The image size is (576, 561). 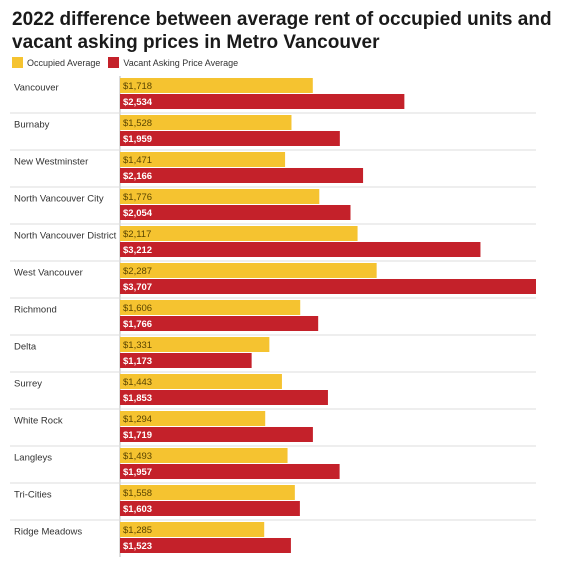 What do you see at coordinates (33, 495) in the screenshot?
I see `category-label: Tri-Cities` at bounding box center [33, 495].